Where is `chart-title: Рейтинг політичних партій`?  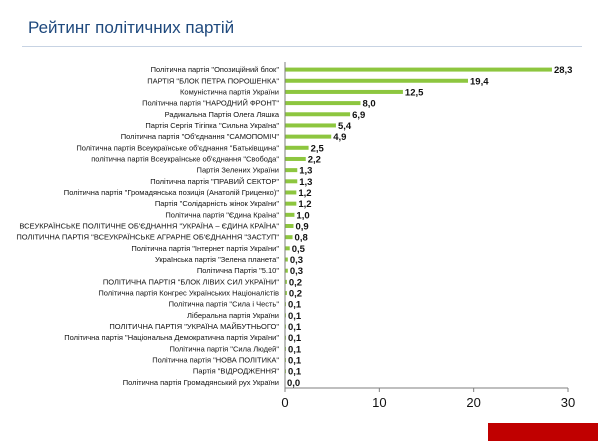
chart-title: Рейтинг політичних партій is located at coordinates (131, 27).